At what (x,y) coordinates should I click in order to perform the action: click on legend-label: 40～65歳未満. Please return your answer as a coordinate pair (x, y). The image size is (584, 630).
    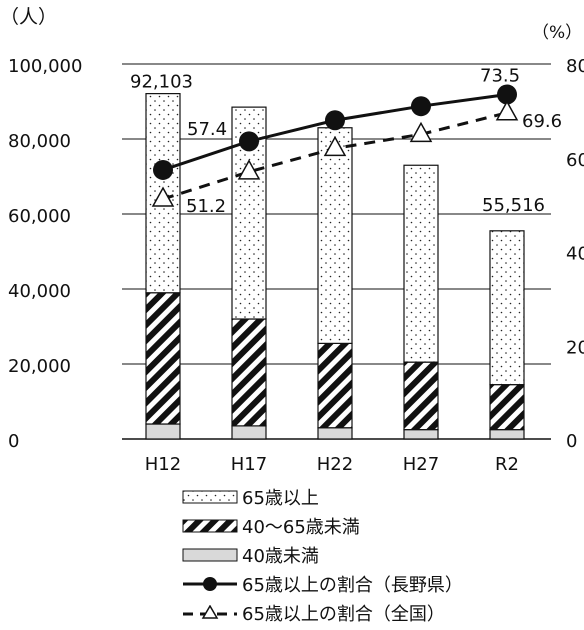
    Looking at the image, I should click on (301, 527).